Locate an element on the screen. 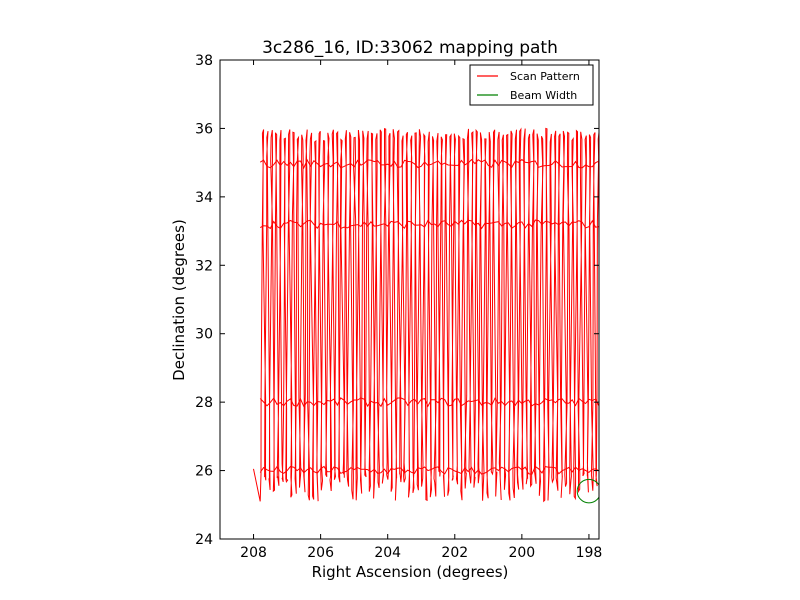 Image resolution: width=800 pixels, height=600 pixels. legend-label-beam-width: Beam Width is located at coordinates (543, 95).